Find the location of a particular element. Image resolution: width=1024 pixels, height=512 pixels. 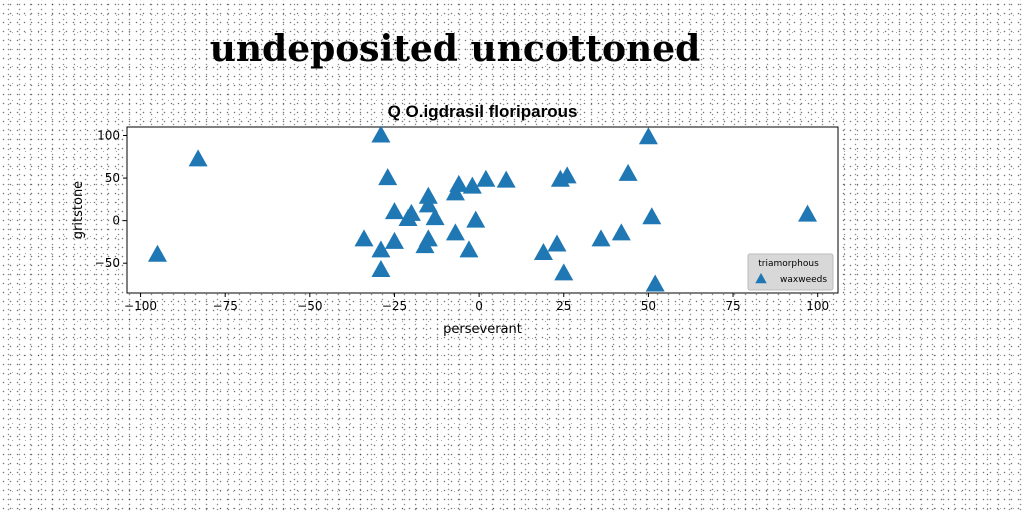

x-tick-label: 100 is located at coordinates (817, 306).